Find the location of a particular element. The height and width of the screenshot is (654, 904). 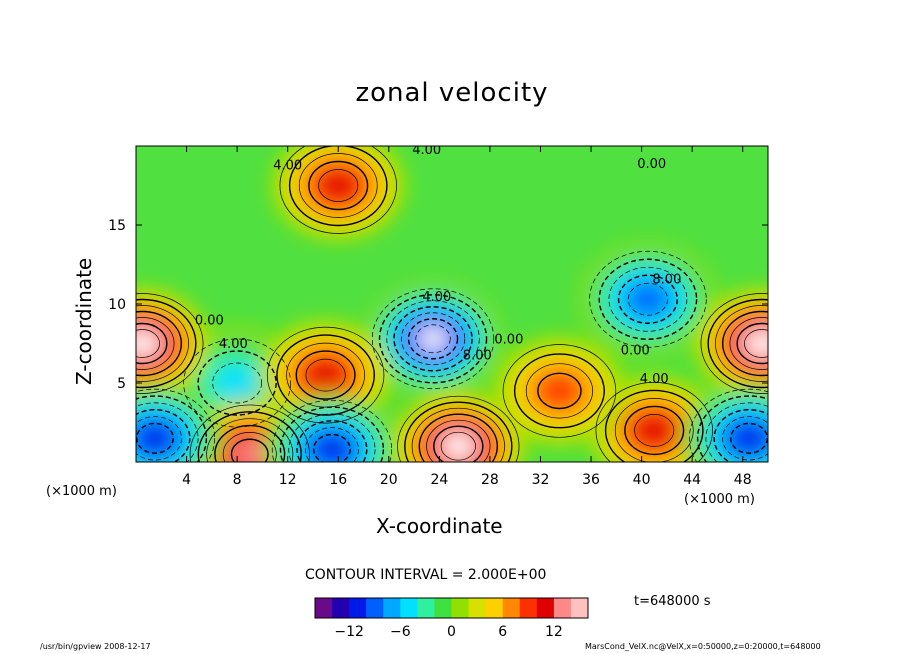

colorbar-frame is located at coordinates (451, 608).